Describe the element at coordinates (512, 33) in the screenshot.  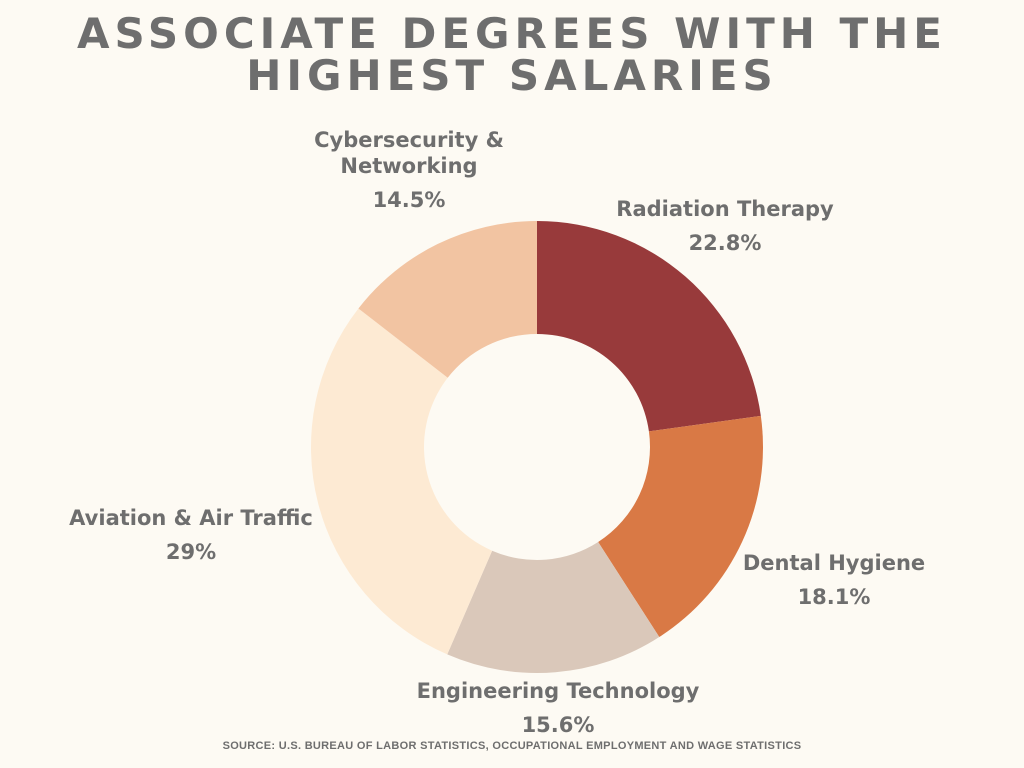
I see `chart-title-line-1: ASSOCIATE DEGREES WITH THE` at that location.